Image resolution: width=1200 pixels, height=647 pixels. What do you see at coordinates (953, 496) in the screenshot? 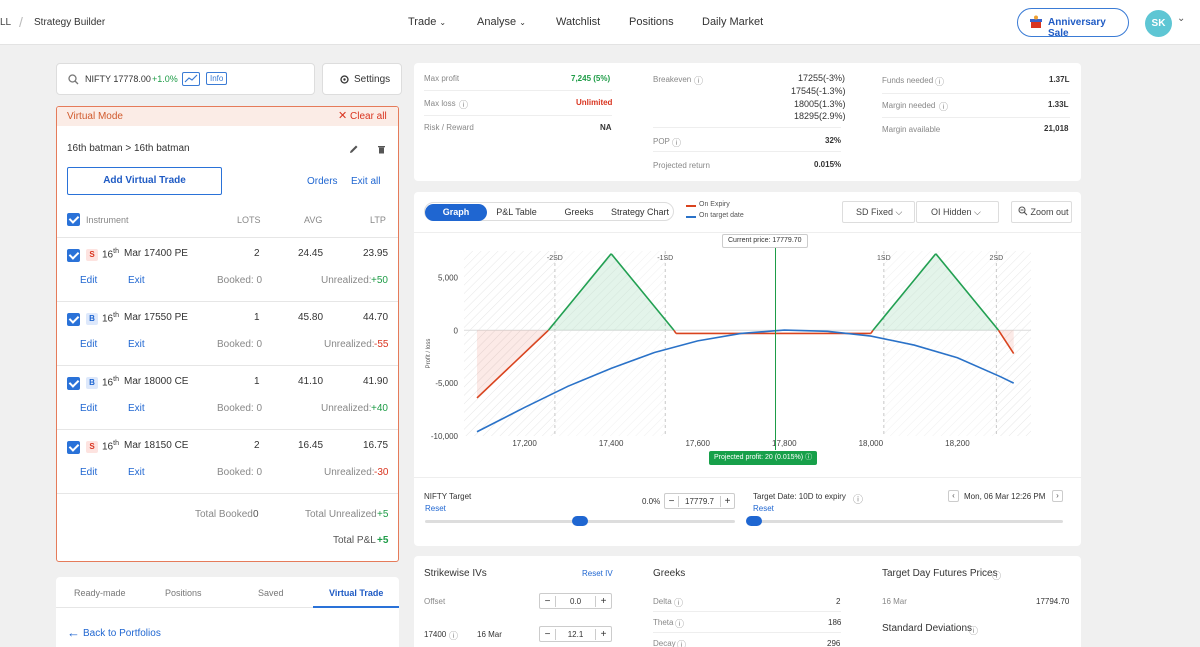
I see `prev-date-button: ‹` at bounding box center [953, 496].